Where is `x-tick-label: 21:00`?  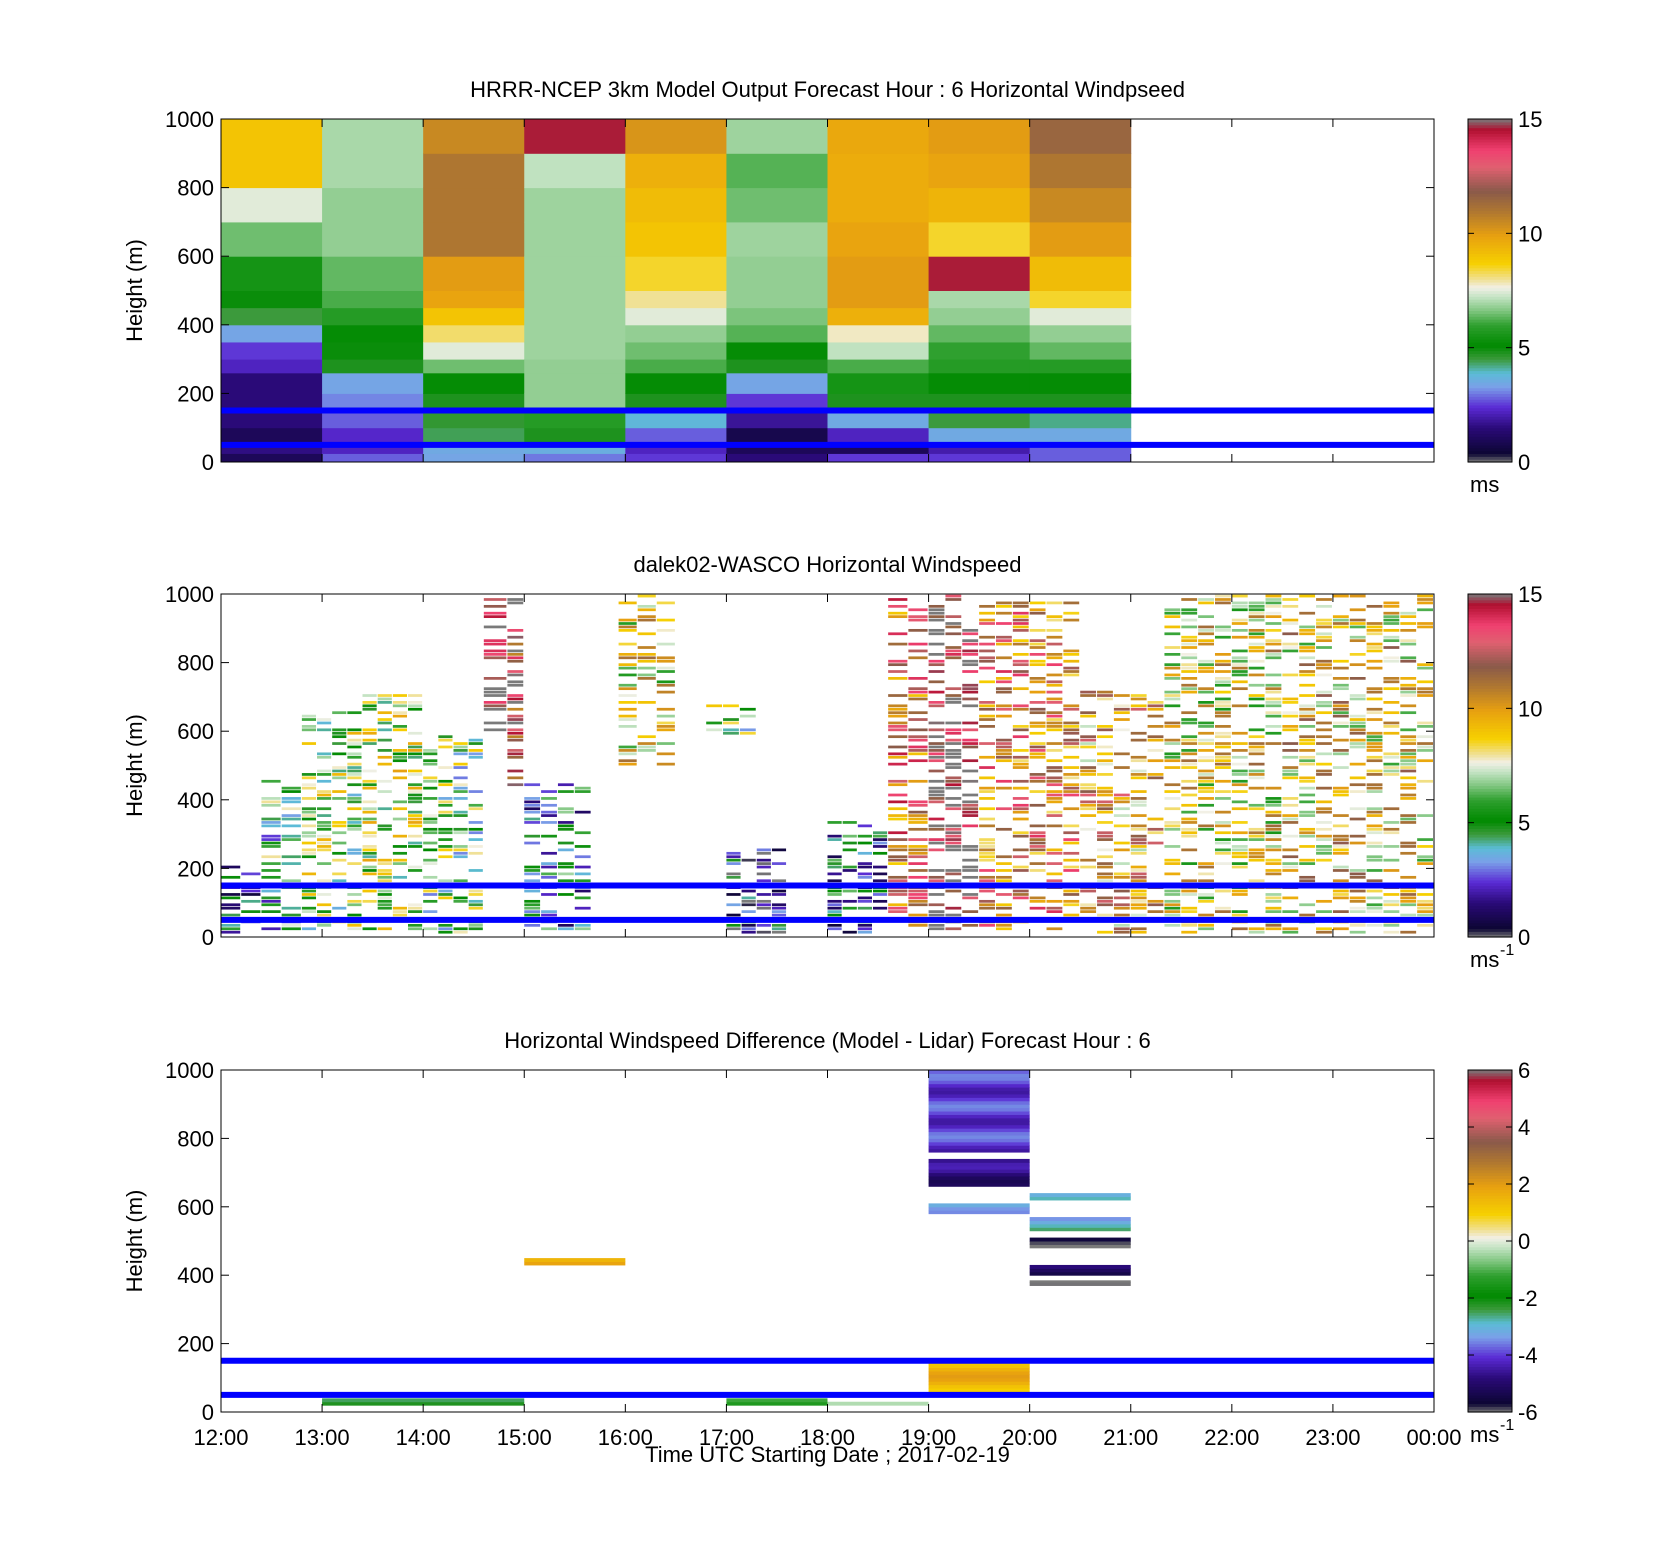 x-tick-label: 21:00 is located at coordinates (1130, 1437).